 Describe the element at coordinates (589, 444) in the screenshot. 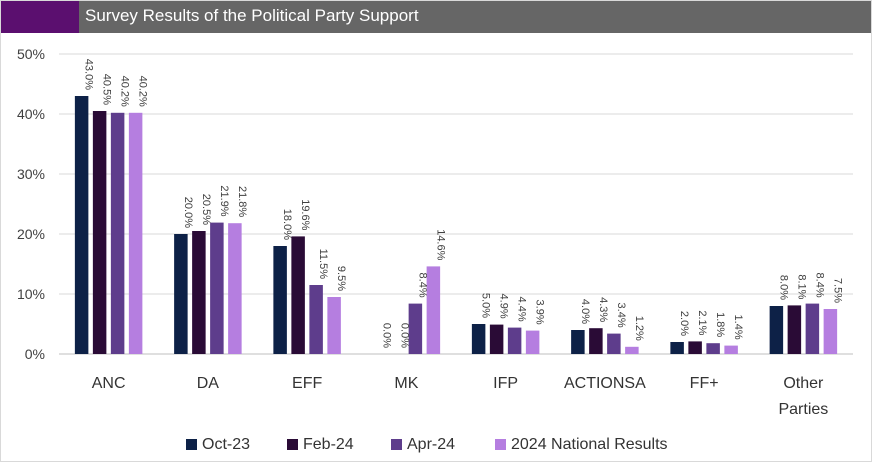

I see `legend-label: 2024 National Results` at that location.